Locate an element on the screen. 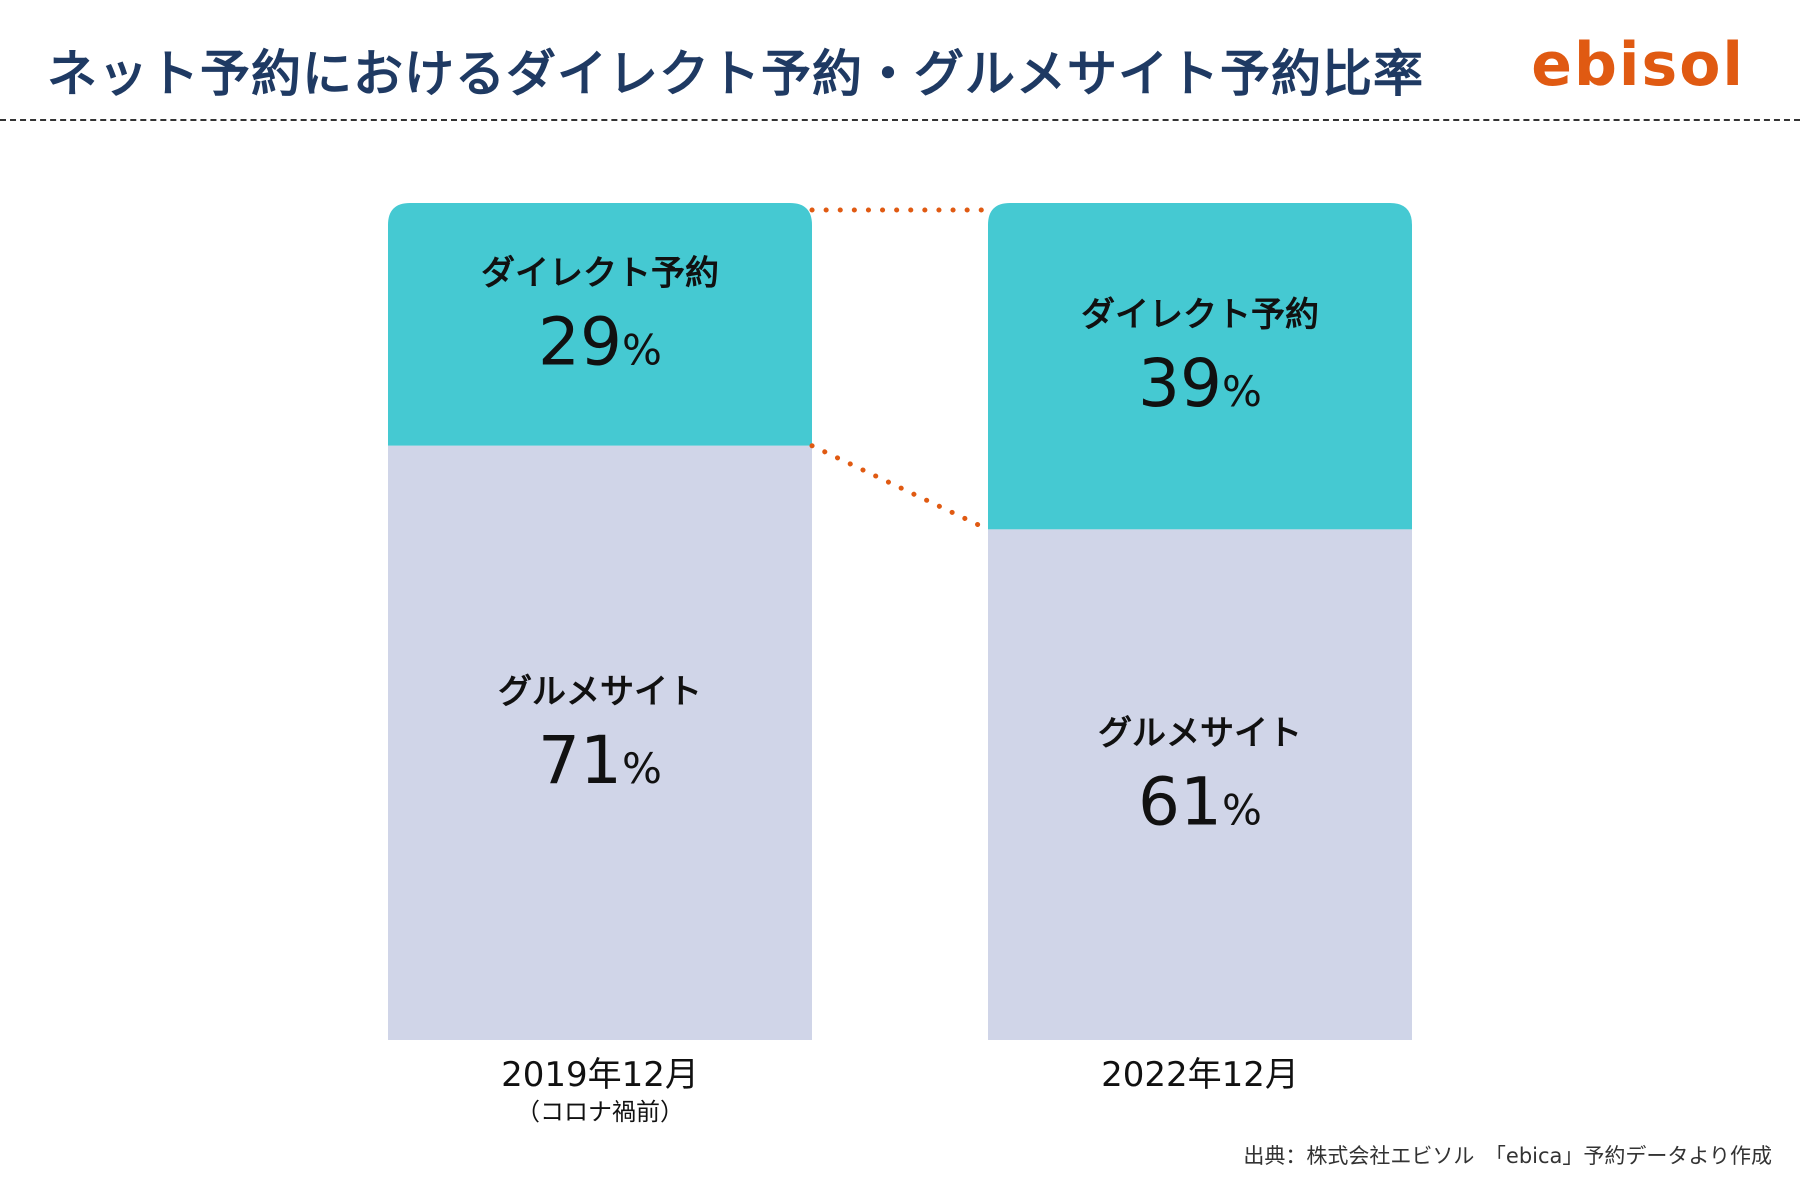 The height and width of the screenshot is (1200, 1800). series-label-gourmet-1: グルメサイト is located at coordinates (1200, 734).